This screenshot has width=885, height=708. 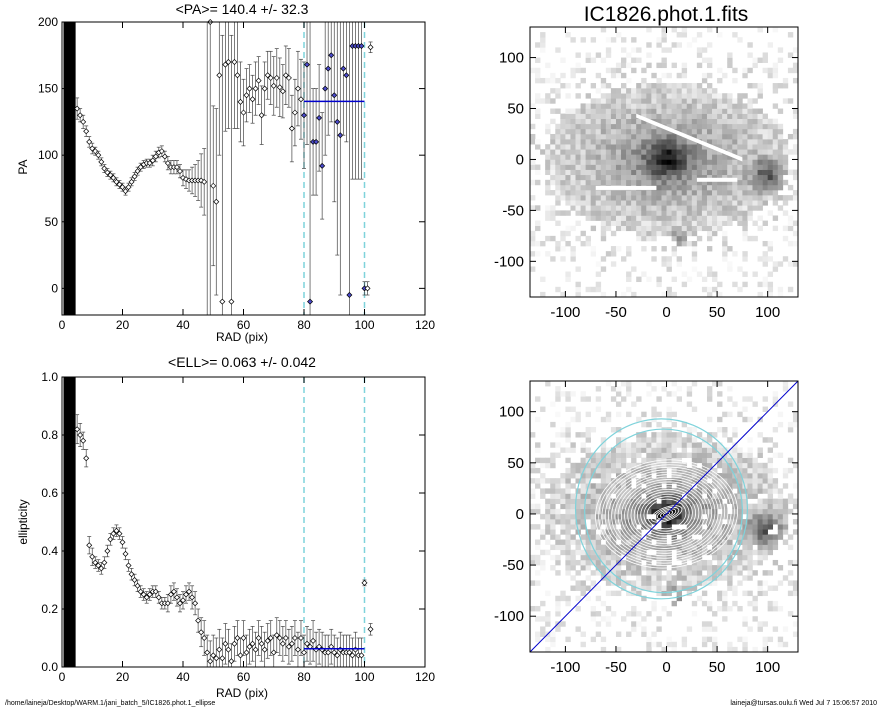 What do you see at coordinates (364, 677) in the screenshot?
I see `ell-x-tick-label: 100` at bounding box center [364, 677].